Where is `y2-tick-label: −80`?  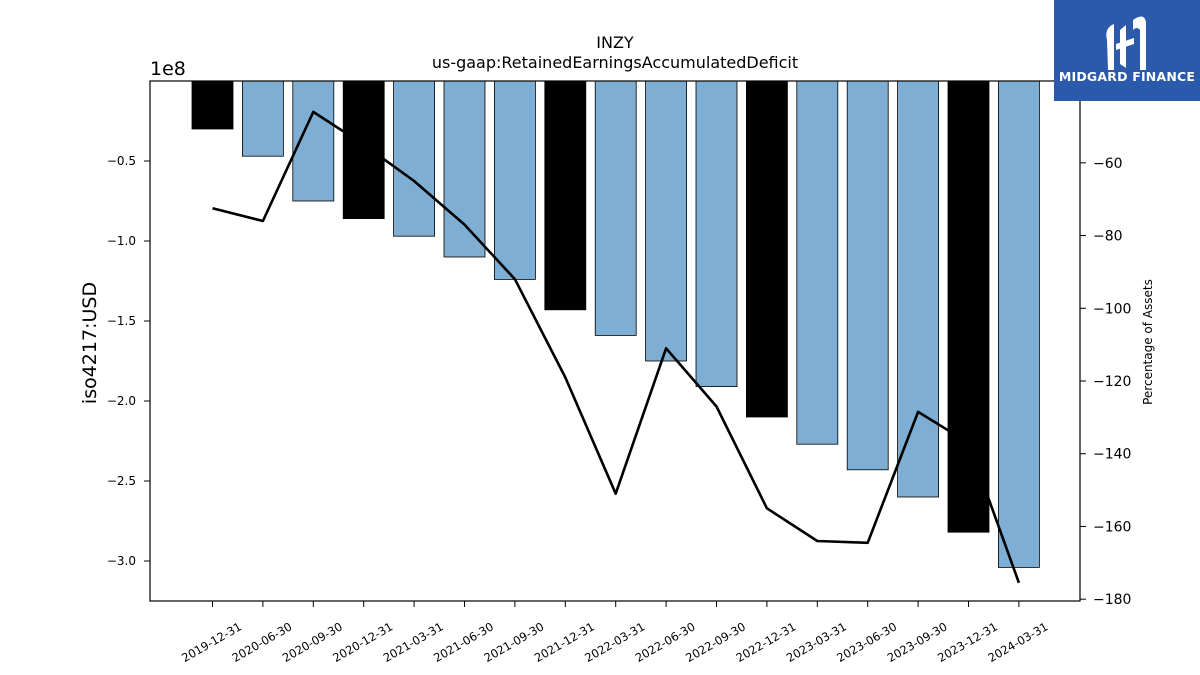
y2-tick-label: −80 is located at coordinates (1108, 237).